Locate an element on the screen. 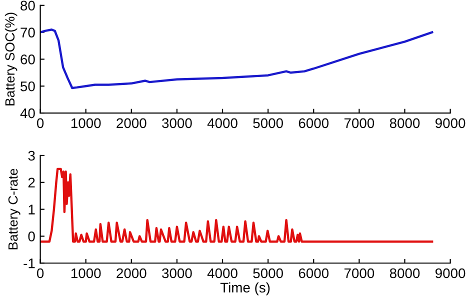 Image resolution: width=474 pixels, height=299 pixels. y-axis-title: Battery C-rate is located at coordinates (14, 209).